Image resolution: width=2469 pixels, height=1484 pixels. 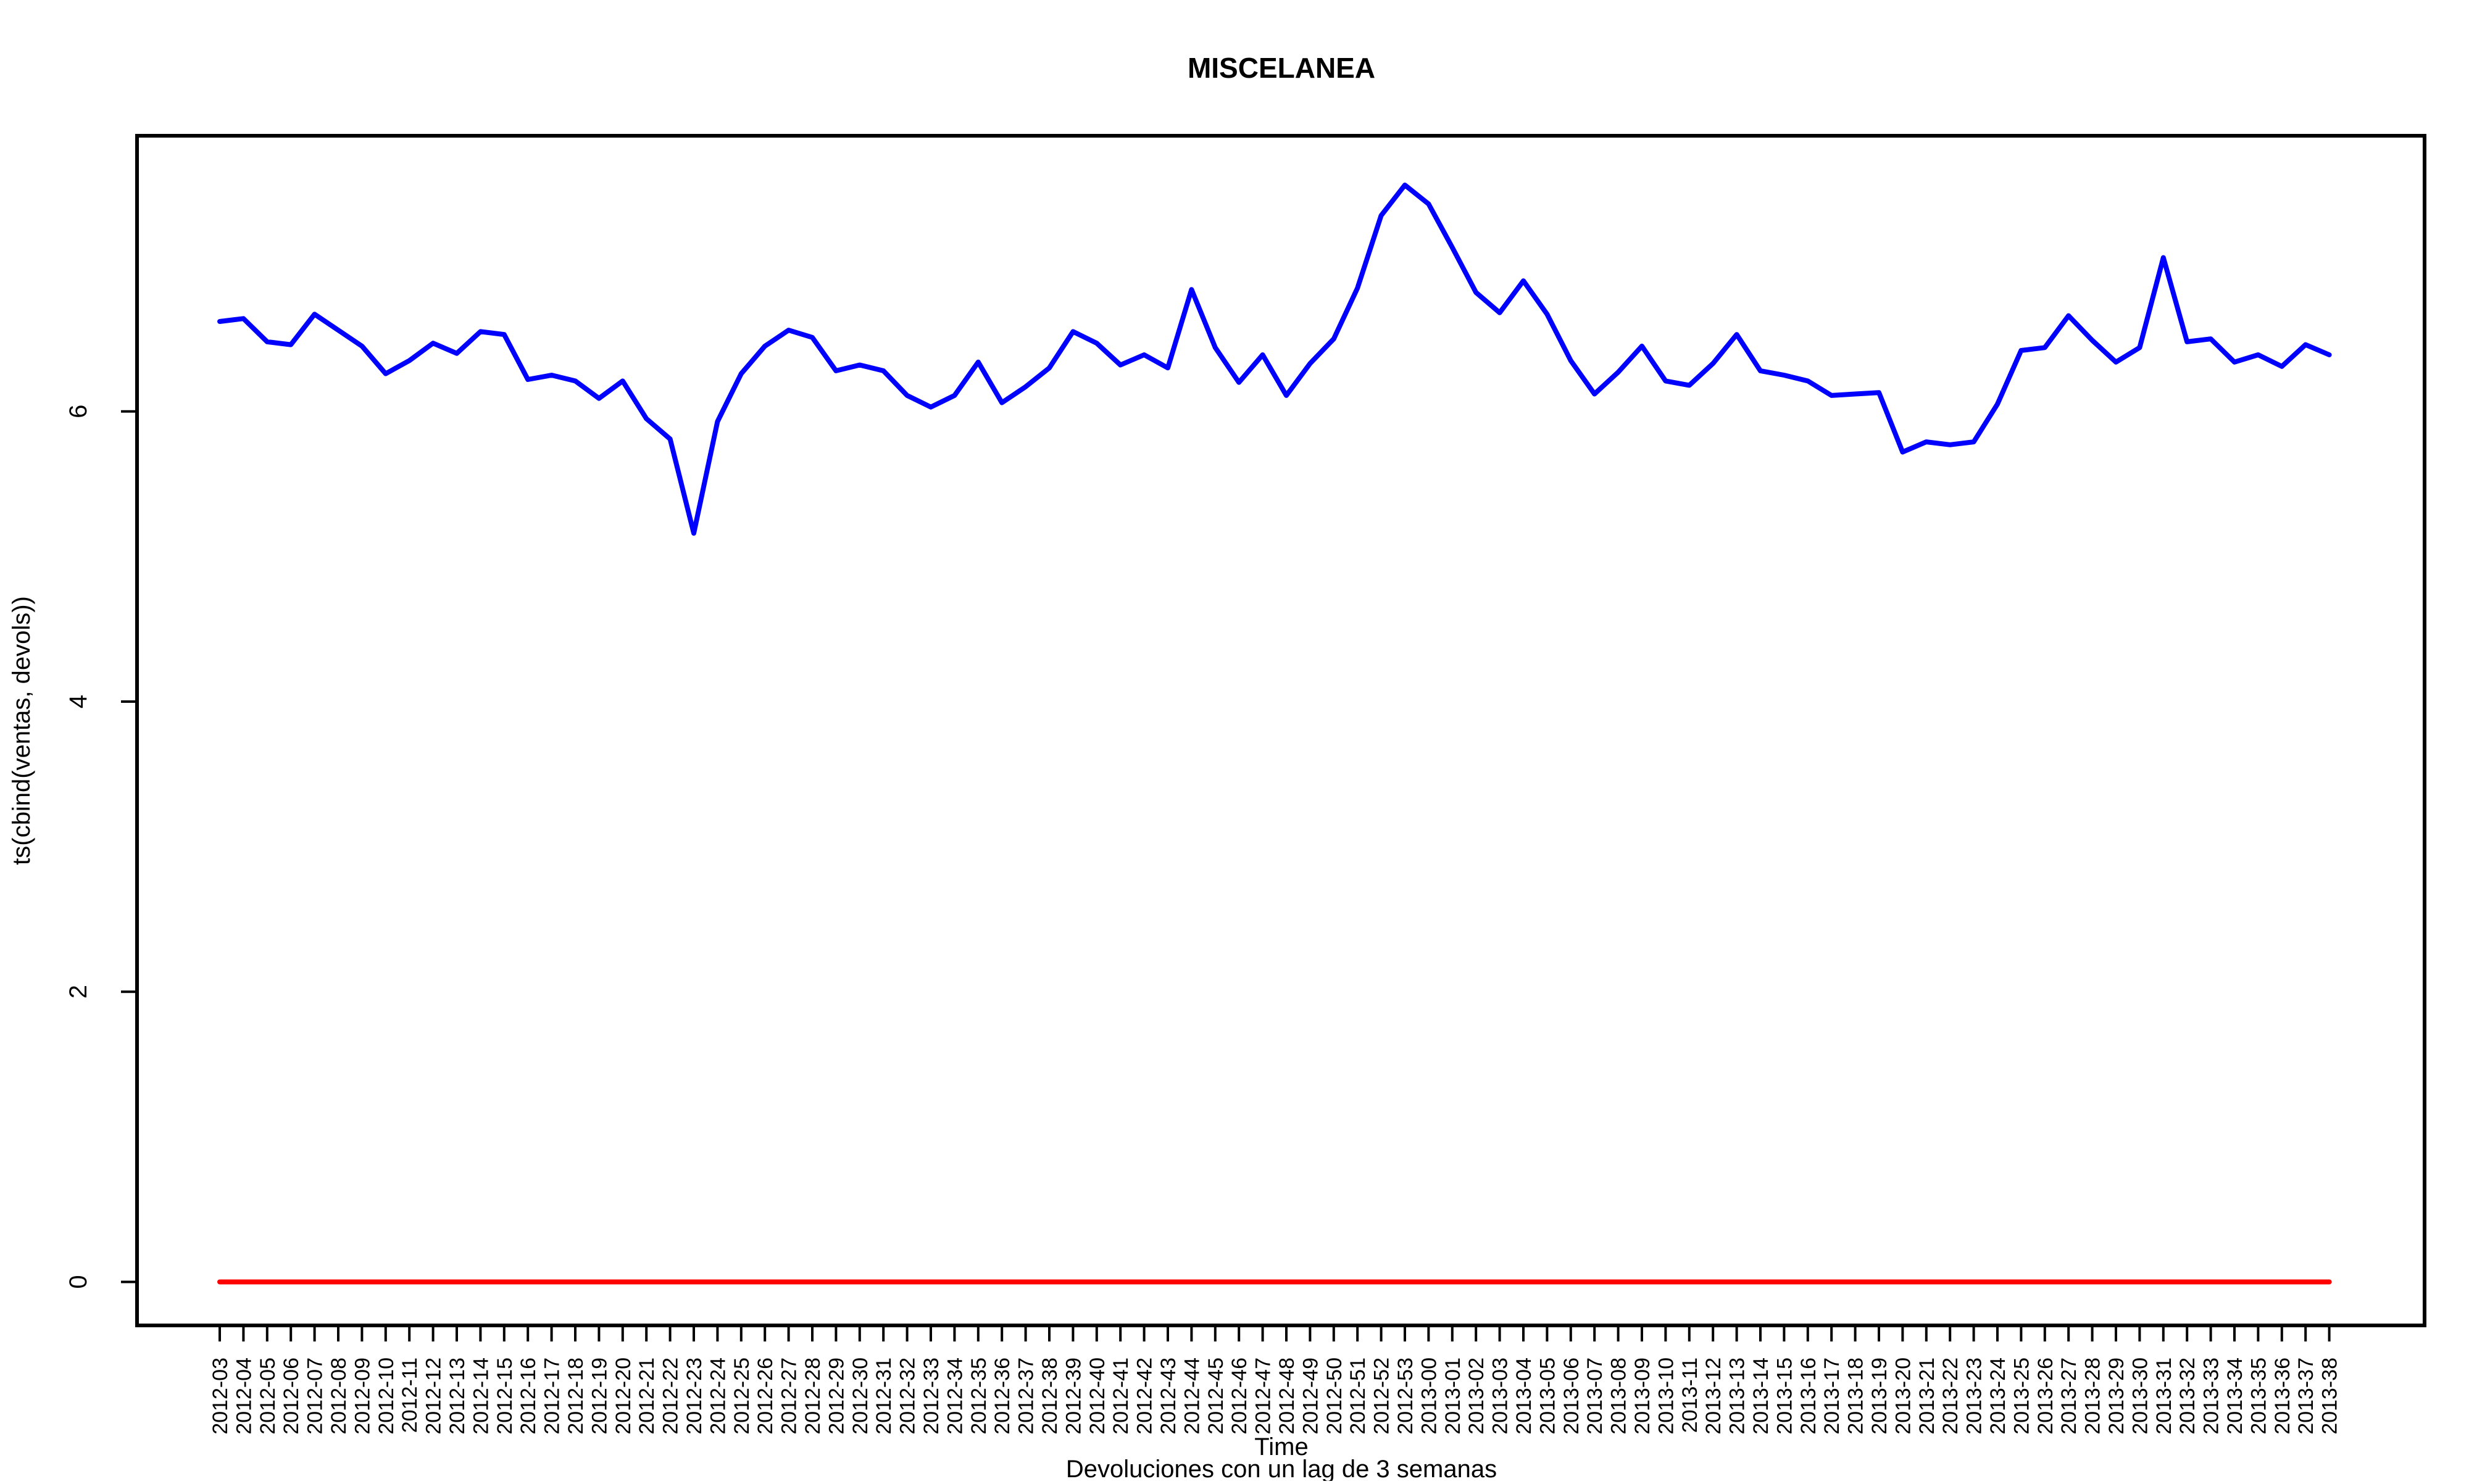 I want to click on x-tick-label: 2012-41, so click(x=1121, y=1396).